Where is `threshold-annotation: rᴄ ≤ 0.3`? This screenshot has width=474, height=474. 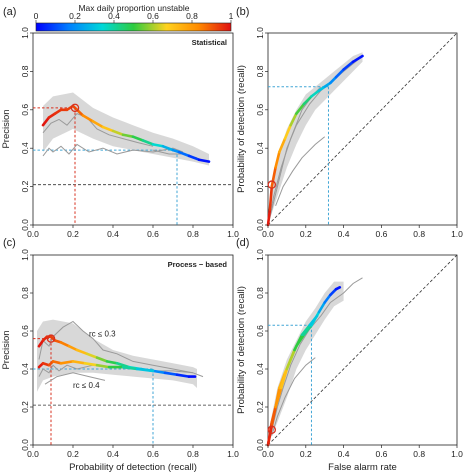 threshold-annotation: rᴄ ≤ 0.3 is located at coordinates (102, 334).